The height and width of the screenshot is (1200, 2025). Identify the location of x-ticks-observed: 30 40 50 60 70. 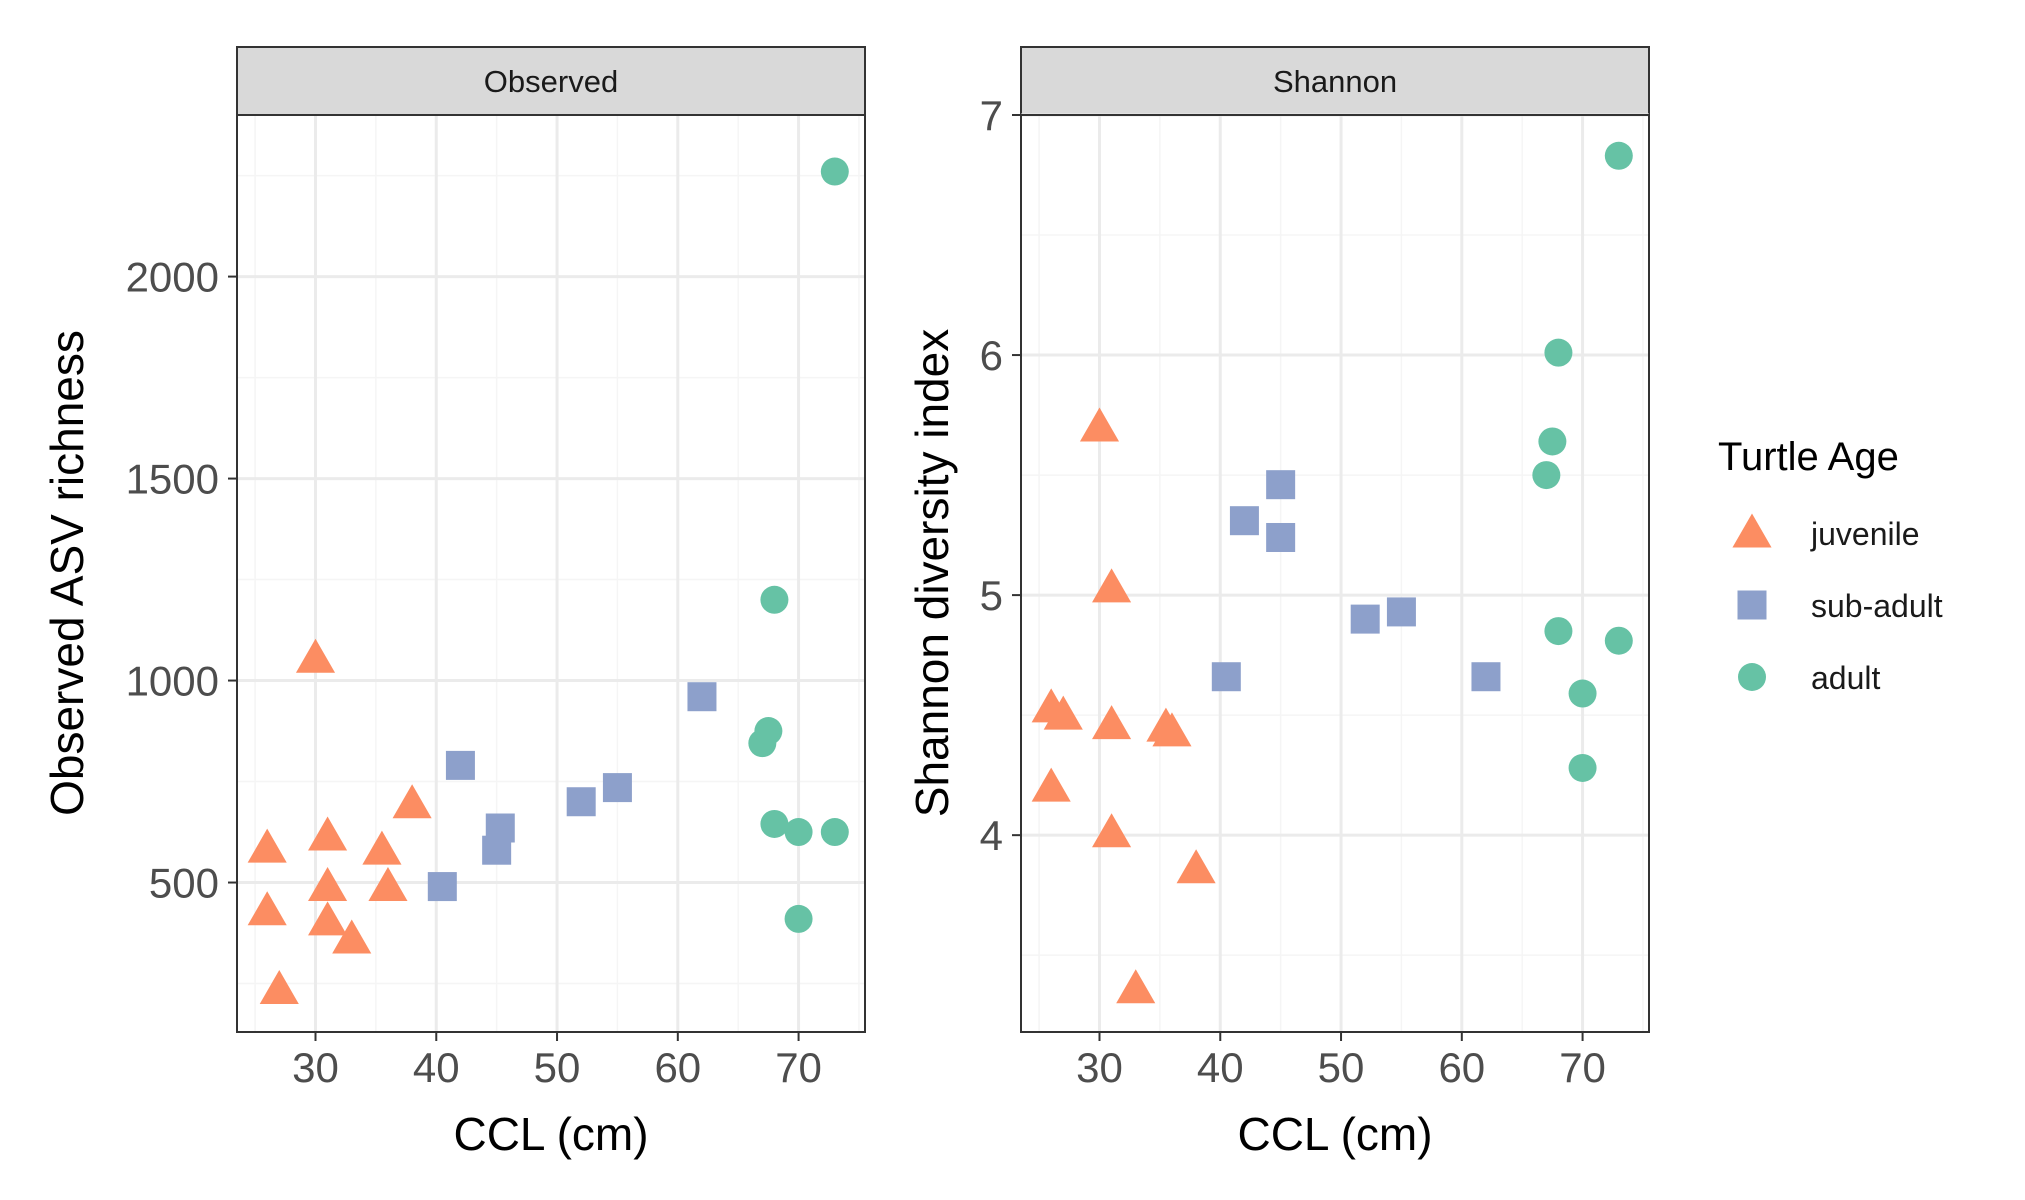
(557, 1061).